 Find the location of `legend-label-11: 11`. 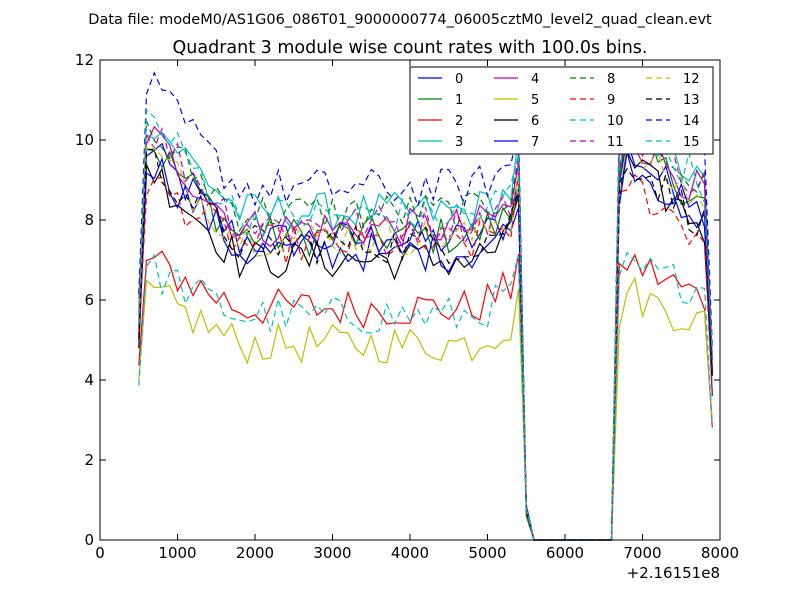

legend-label-11: 11 is located at coordinates (615, 142).